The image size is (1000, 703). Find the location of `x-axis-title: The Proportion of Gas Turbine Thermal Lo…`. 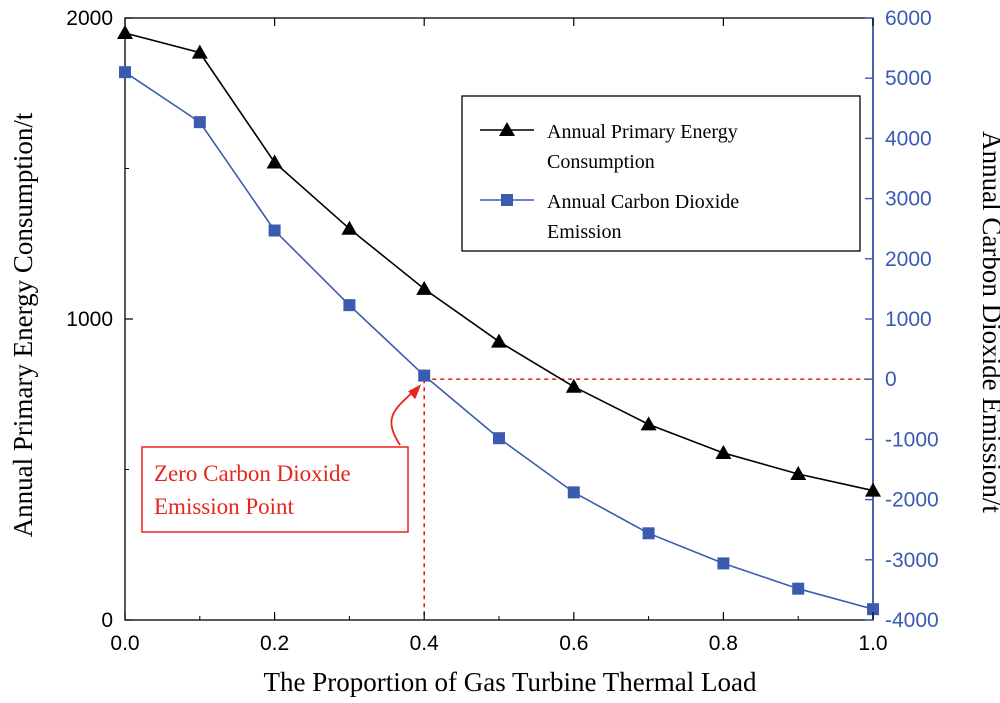

x-axis-title: The Proportion of Gas Turbine Thermal Lo… is located at coordinates (510, 682).